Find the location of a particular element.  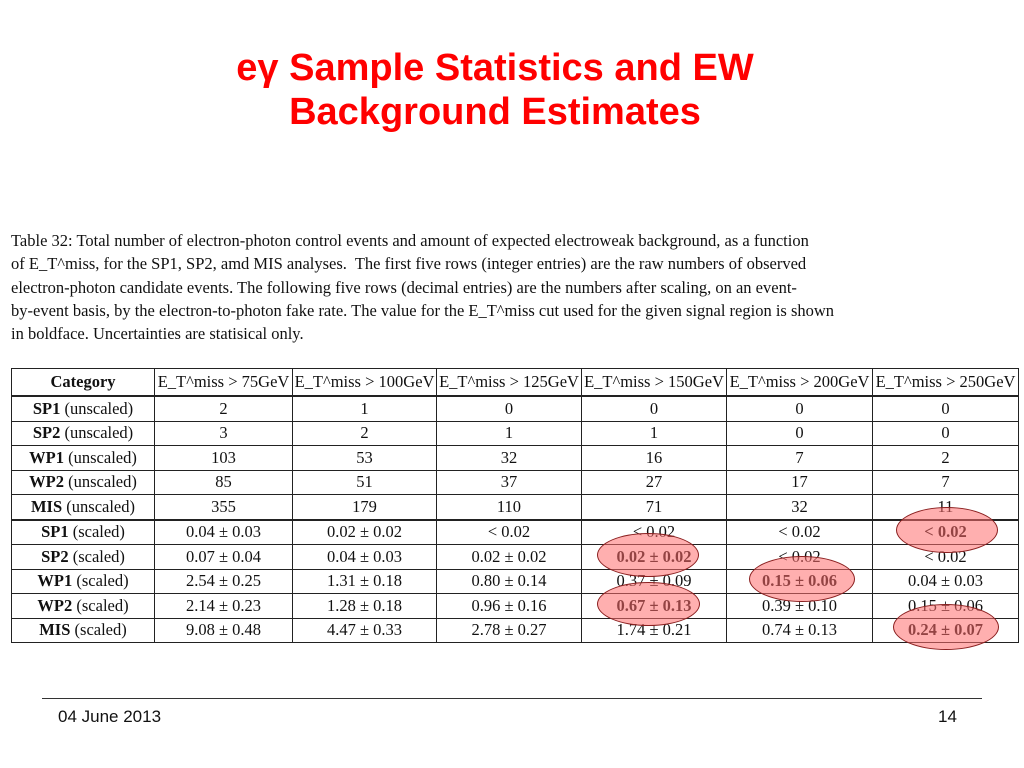

row-category: SP2 (scaled) is located at coordinates (83, 557).